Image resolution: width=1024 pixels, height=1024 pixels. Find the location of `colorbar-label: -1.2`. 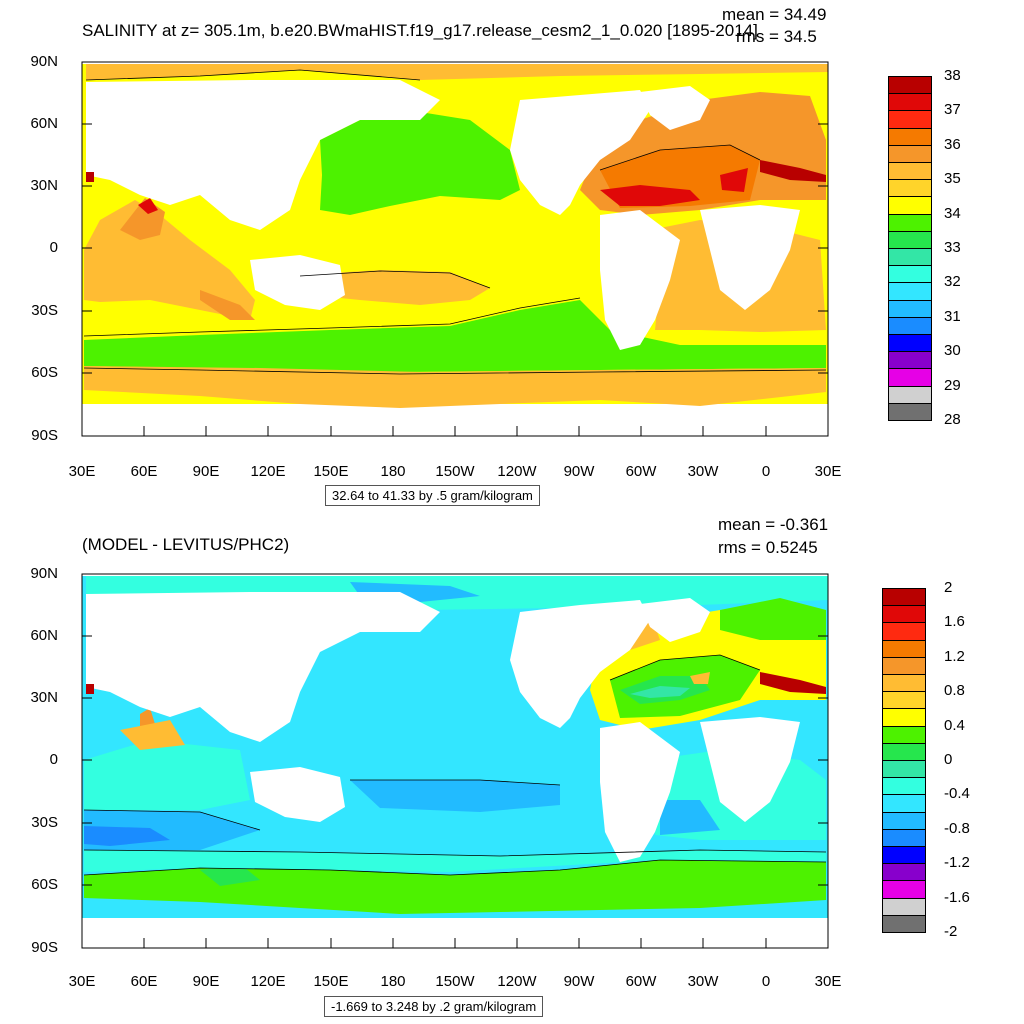

colorbar-label: -1.2 is located at coordinates (957, 863).